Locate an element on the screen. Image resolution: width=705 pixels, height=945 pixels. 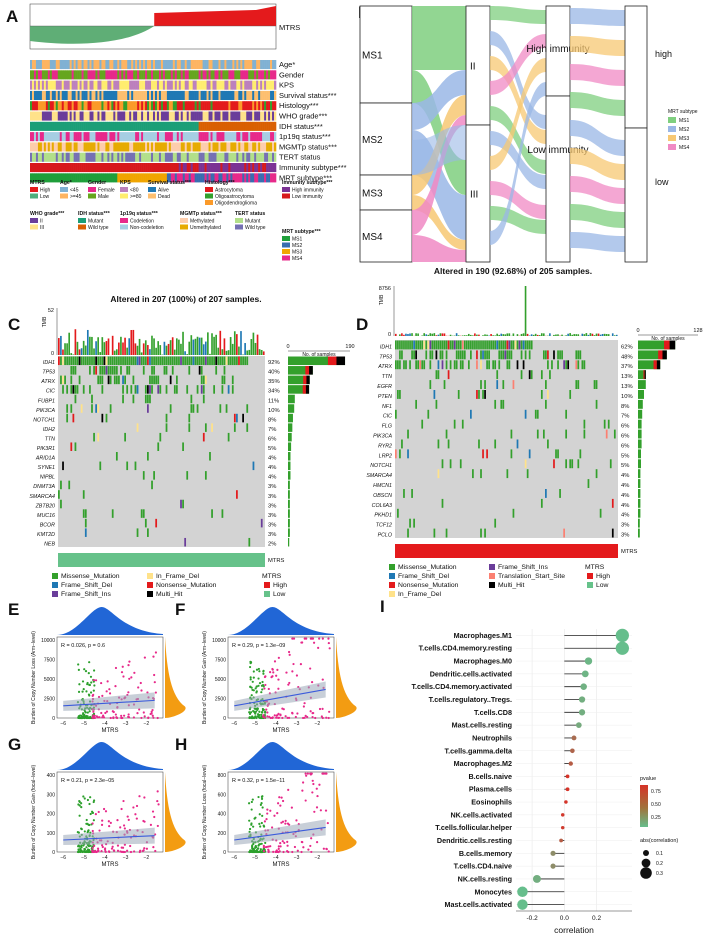
oncoprint-title: Altered in 190 (92.68%) of 205 samples. is located at coordinates (513, 271).